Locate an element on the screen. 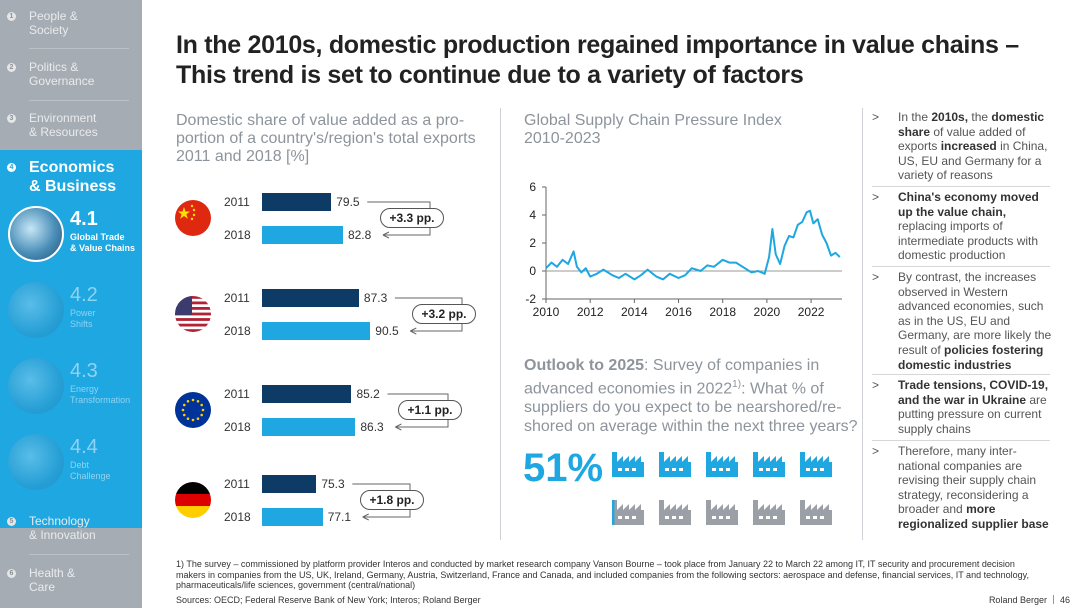 This screenshot has width=1080, height=608. series-line-gscpi is located at coordinates (693, 245).